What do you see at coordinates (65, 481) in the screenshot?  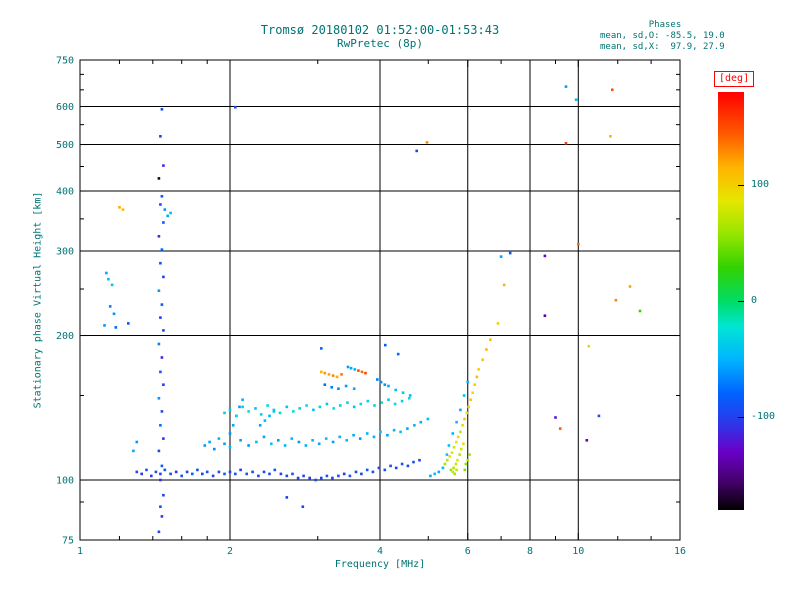 I see `y-tick-label: 100` at bounding box center [65, 481].